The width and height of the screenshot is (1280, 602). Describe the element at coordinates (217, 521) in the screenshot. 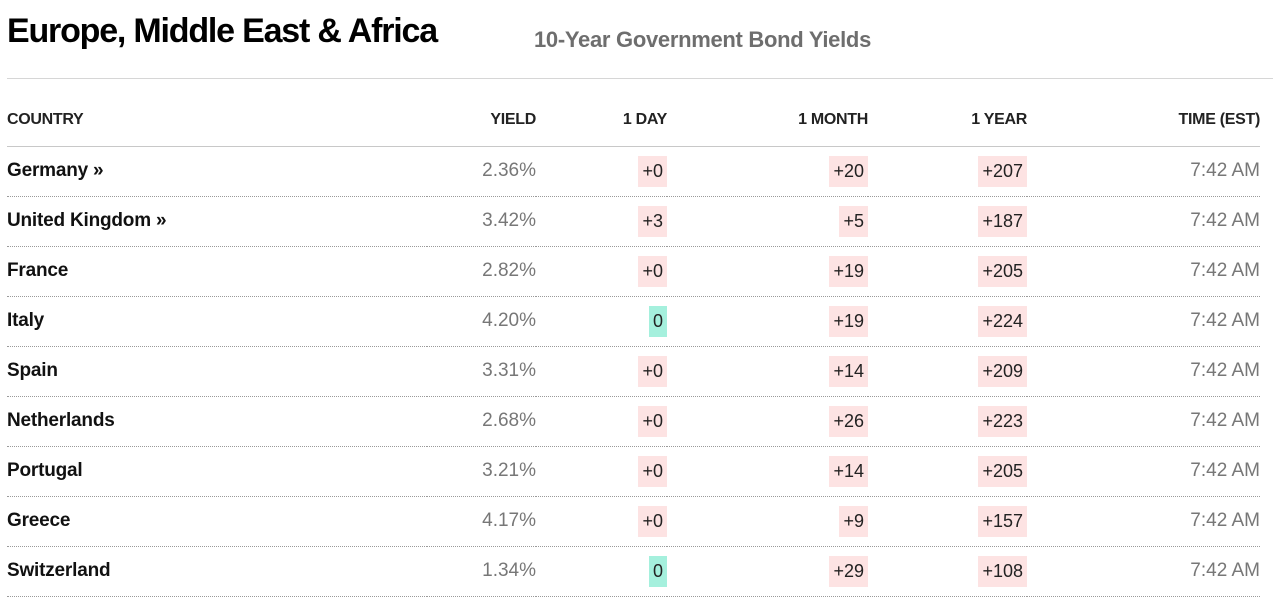

I see `country-cell: Greece` at that location.